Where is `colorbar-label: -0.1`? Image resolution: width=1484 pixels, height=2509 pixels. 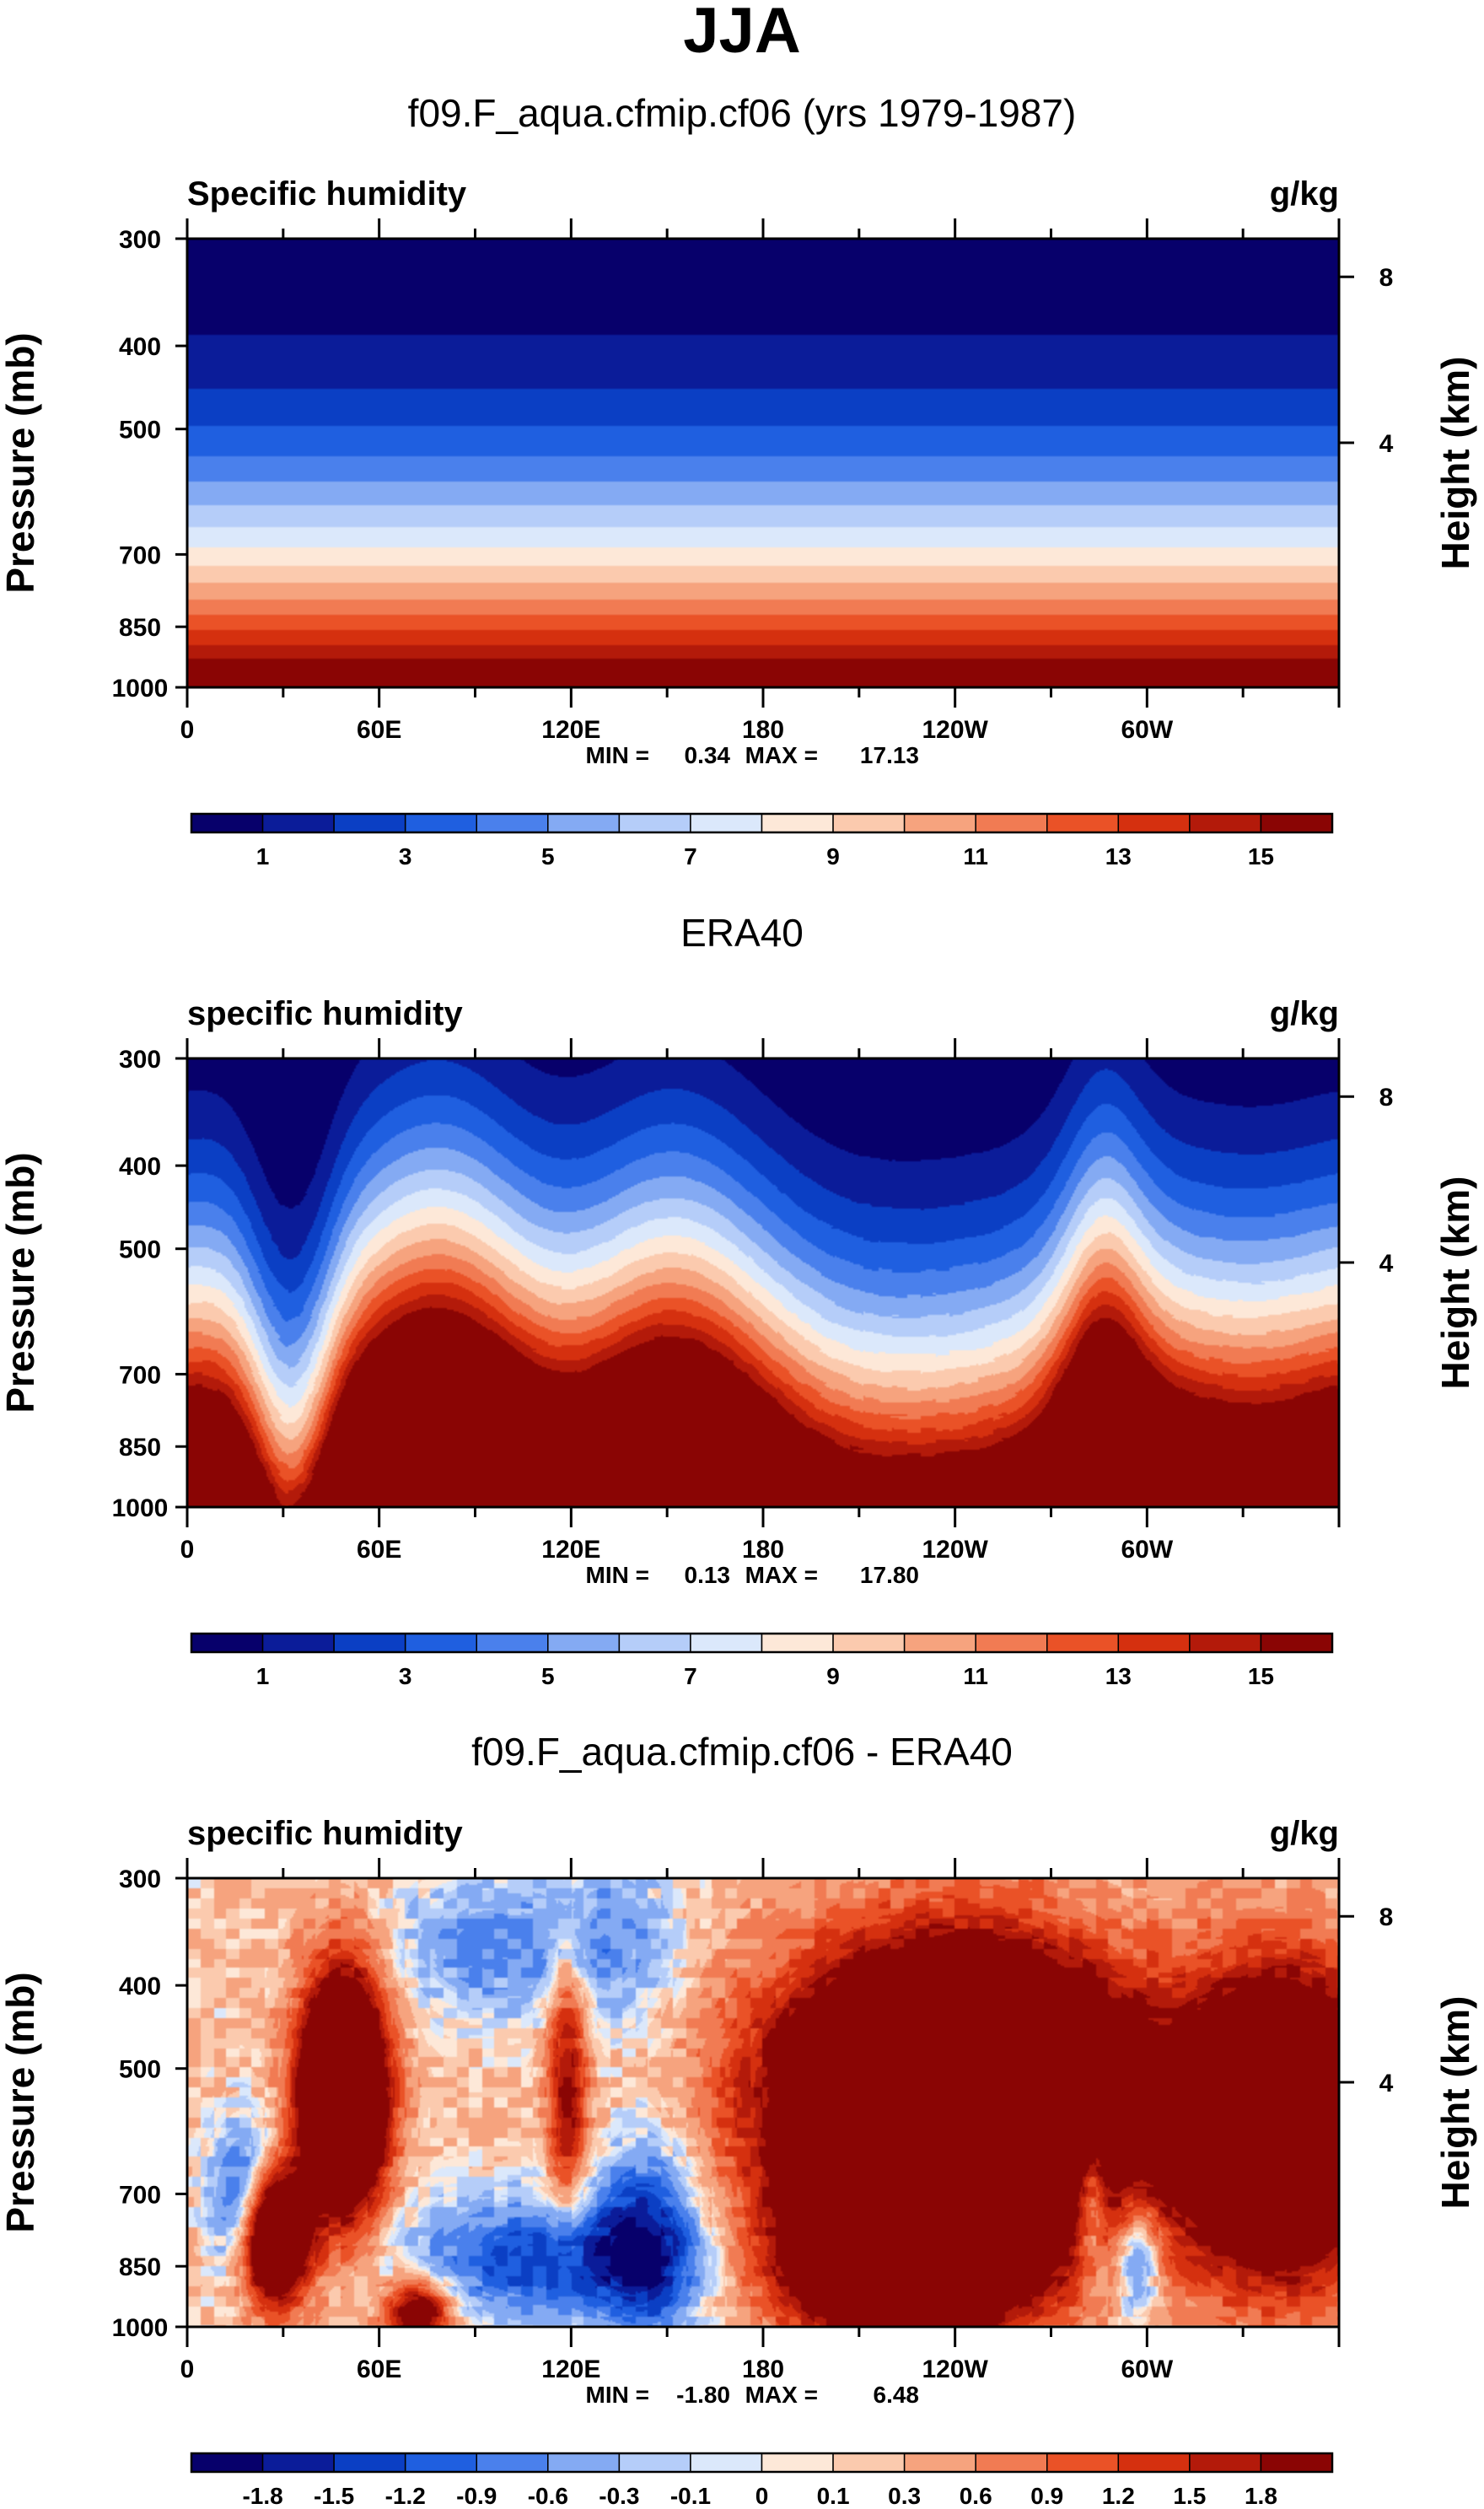
colorbar-label: -0.1 is located at coordinates (690, 2496).